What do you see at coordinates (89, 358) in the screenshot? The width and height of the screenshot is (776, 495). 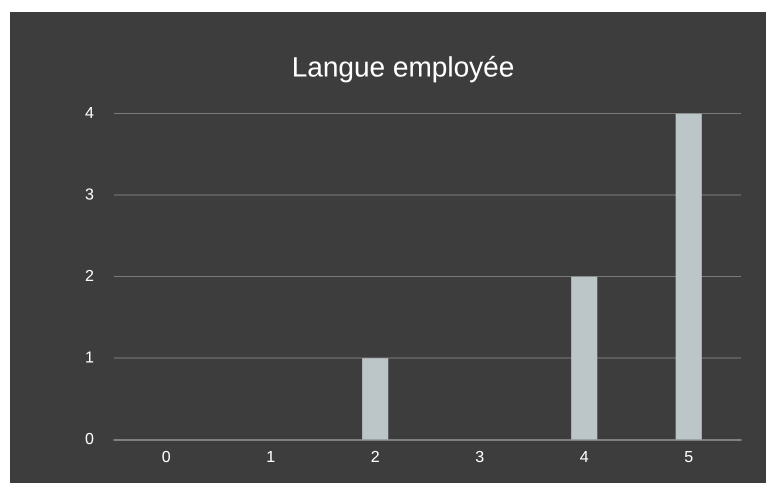 I see `y-tick-label: 1` at bounding box center [89, 358].